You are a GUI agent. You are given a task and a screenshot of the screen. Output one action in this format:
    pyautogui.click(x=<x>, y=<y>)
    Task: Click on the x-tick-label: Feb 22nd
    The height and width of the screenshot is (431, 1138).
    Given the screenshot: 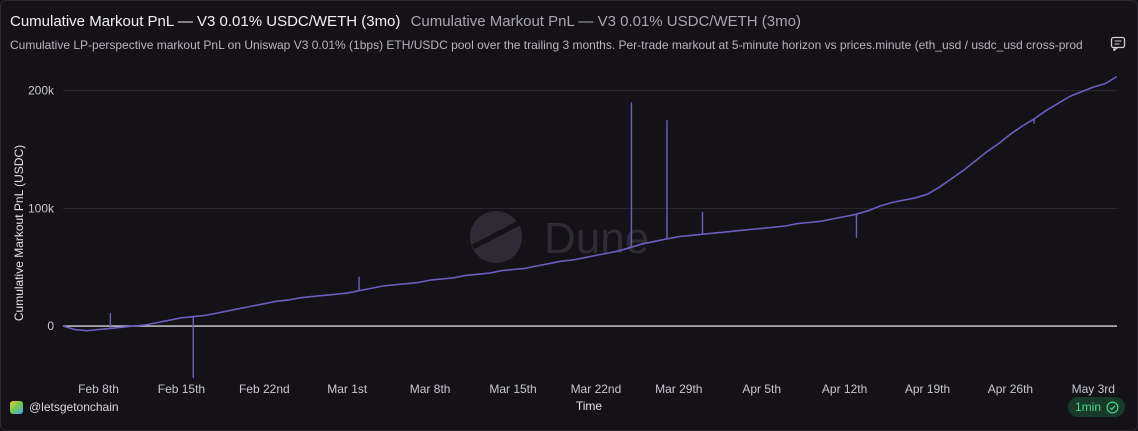 What is the action you would take?
    pyautogui.click(x=264, y=389)
    